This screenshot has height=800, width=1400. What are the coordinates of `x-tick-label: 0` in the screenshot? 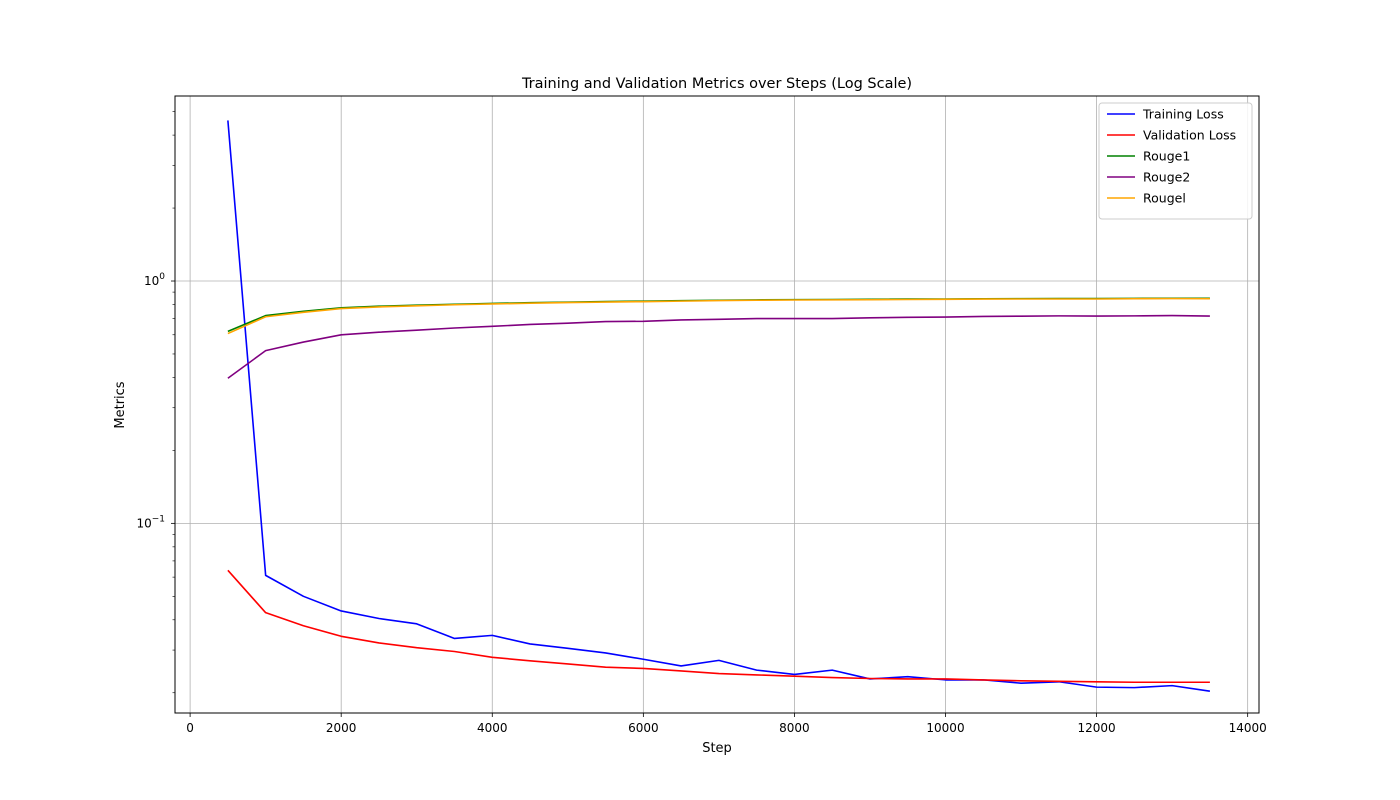 It's located at (190, 728).